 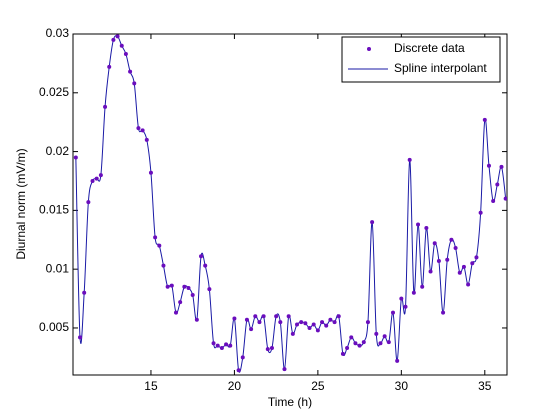 I want to click on y-tick-label: 0.02, so click(x=58, y=151).